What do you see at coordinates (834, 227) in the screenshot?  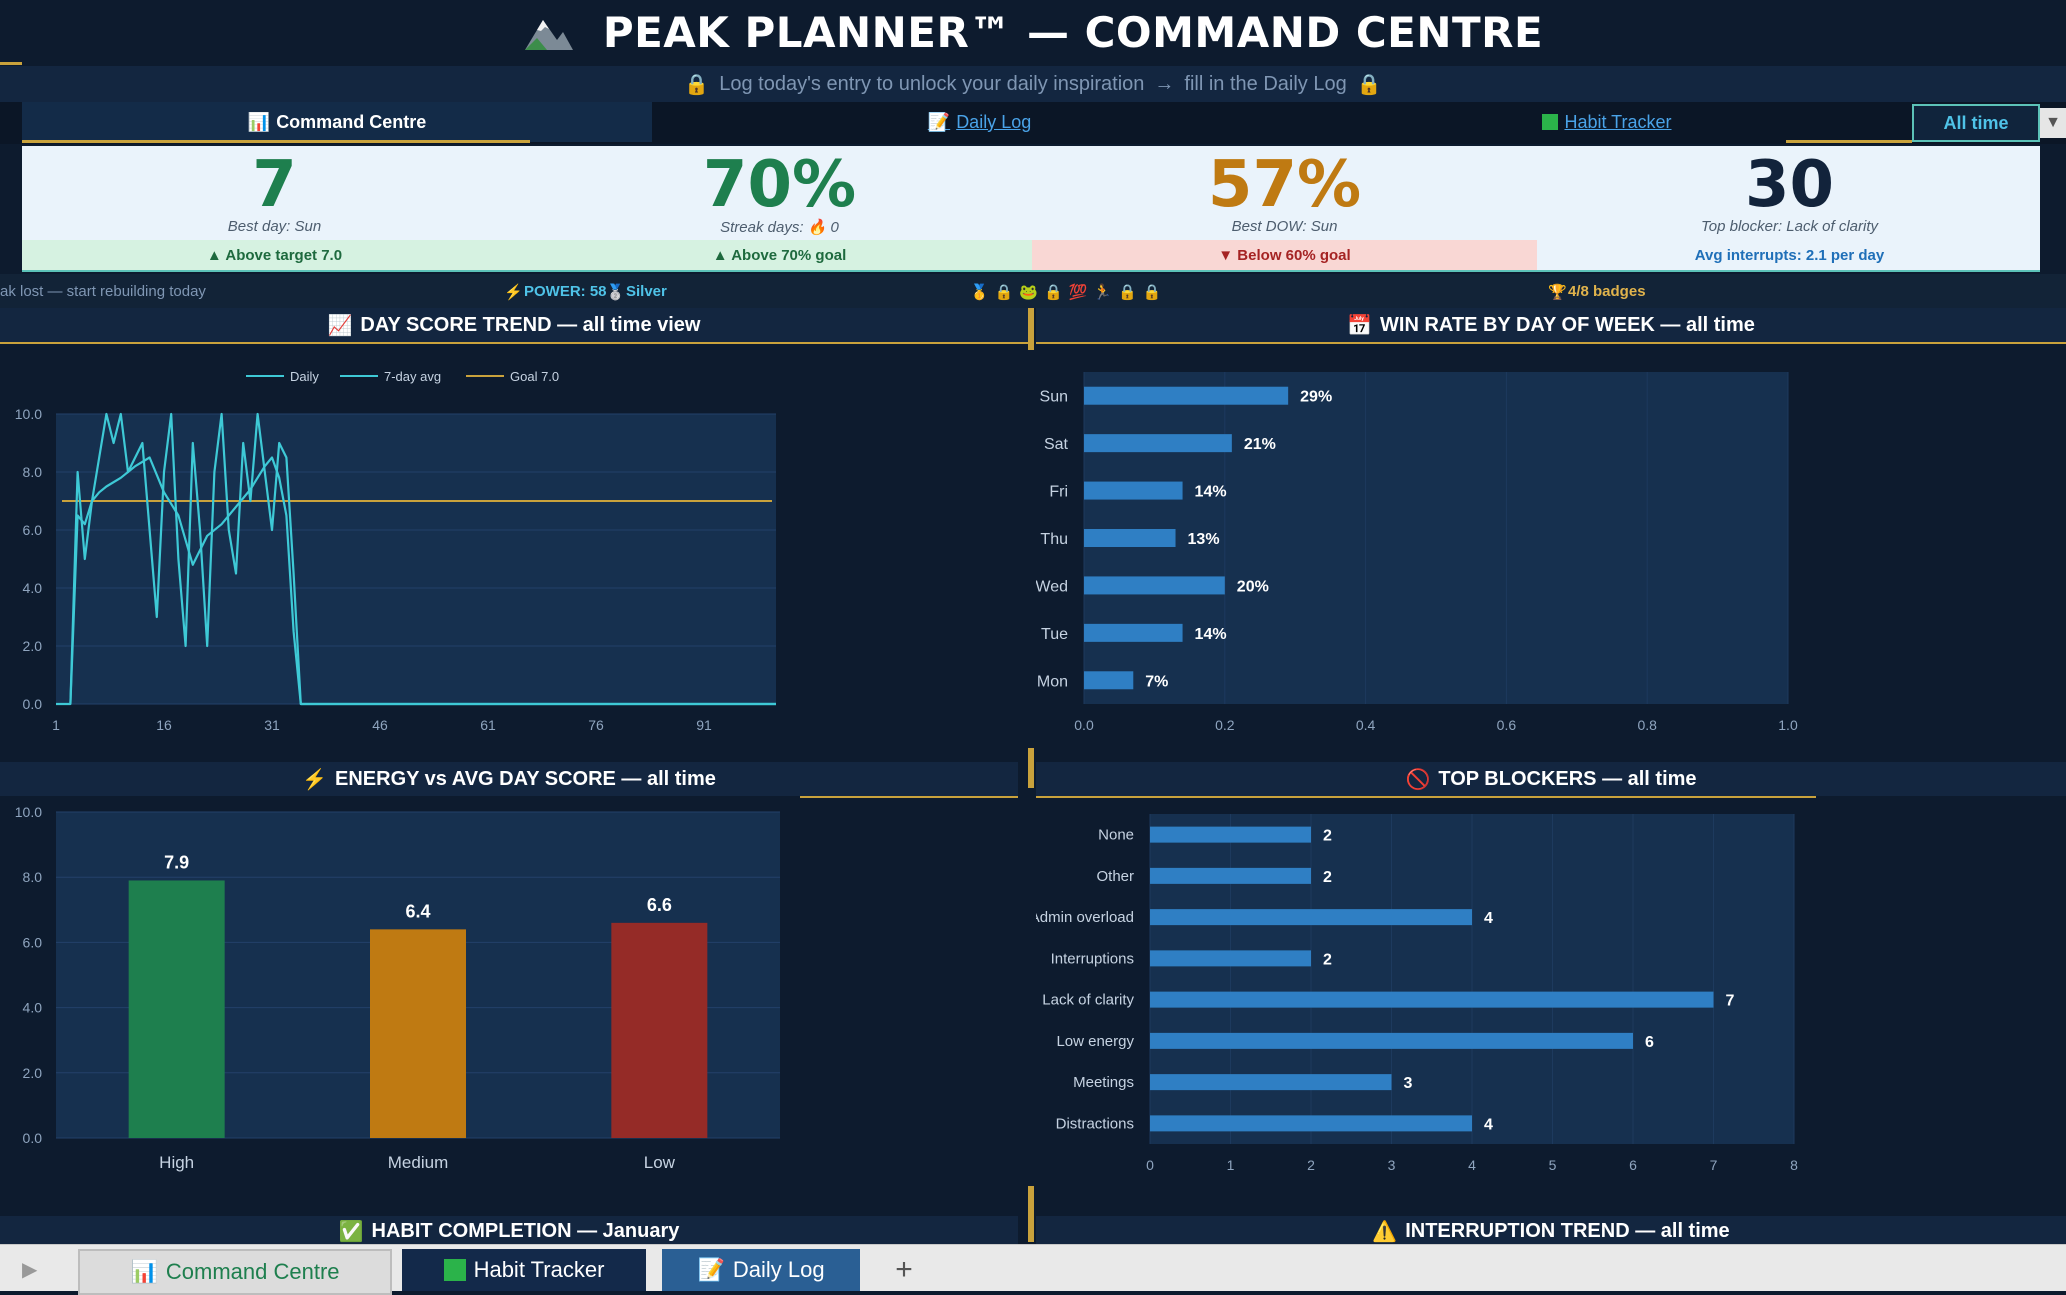 I see `streak-value: 0` at bounding box center [834, 227].